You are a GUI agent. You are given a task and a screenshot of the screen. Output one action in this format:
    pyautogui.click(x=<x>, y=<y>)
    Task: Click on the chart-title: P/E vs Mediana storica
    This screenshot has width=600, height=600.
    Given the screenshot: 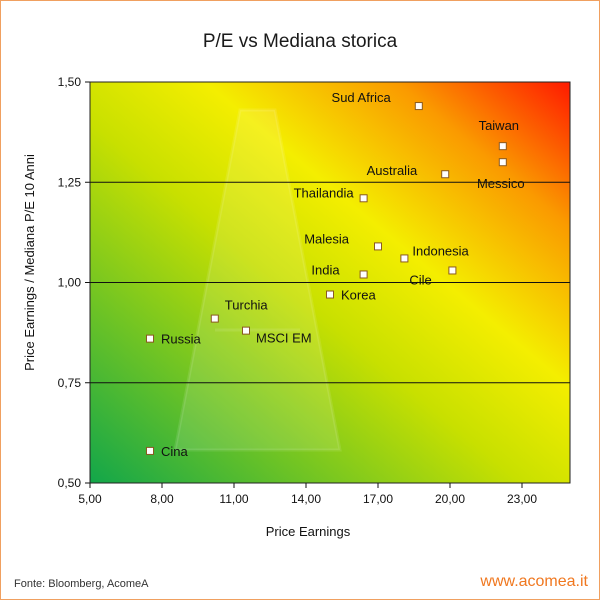 What is the action you would take?
    pyautogui.click(x=300, y=41)
    